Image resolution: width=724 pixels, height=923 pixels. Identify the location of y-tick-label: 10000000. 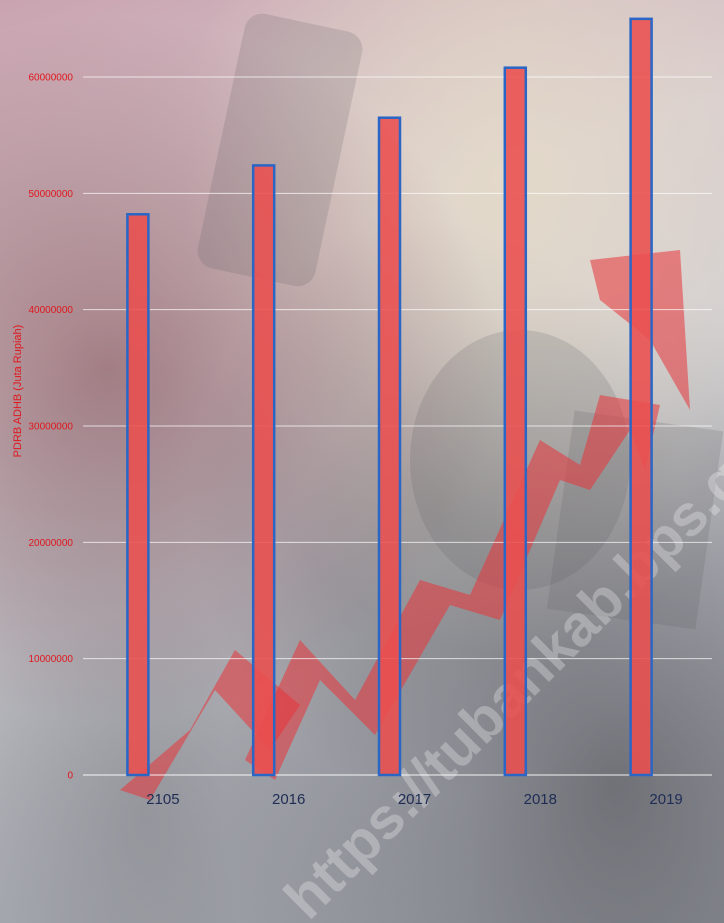
(51, 659).